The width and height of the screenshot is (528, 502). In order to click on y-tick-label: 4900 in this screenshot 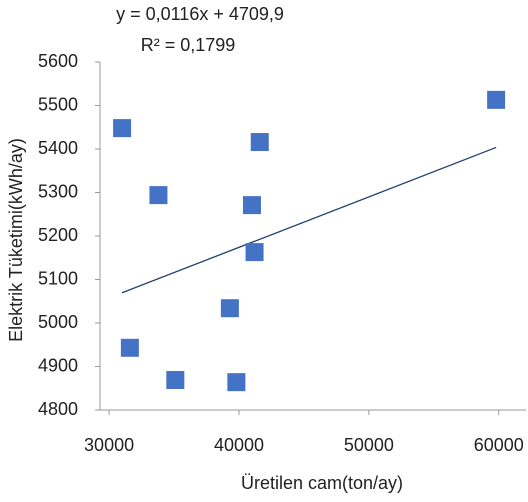, I will do `click(58, 365)`.